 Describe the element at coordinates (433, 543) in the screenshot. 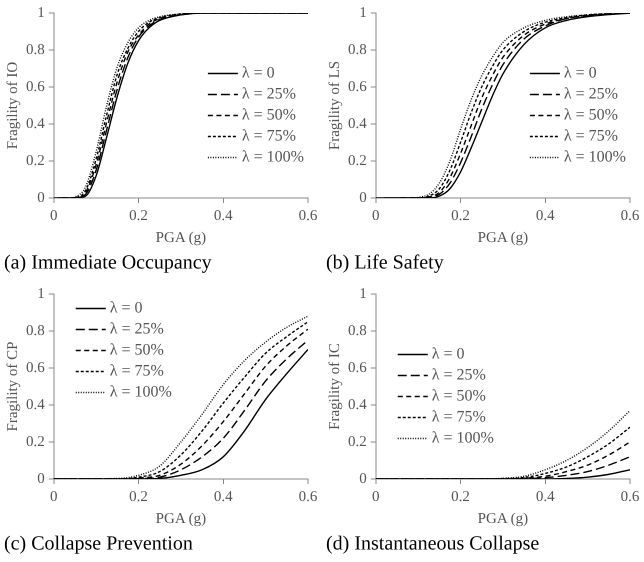

I see `text: (d) Instantaneous Collapse` at that location.